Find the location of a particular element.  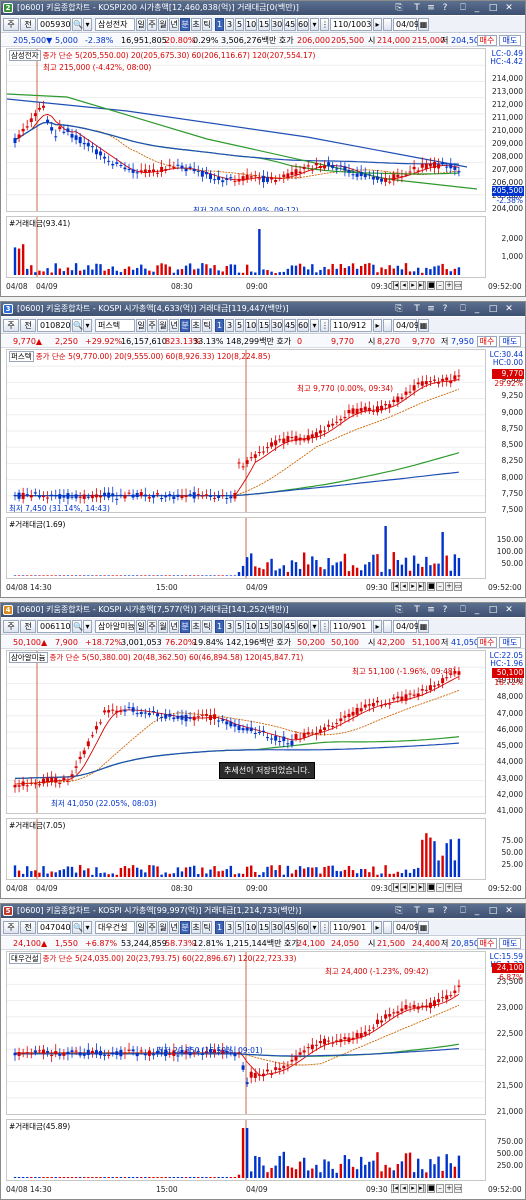

volume-chart-area: #거래대금(45.89) is located at coordinates (246, 1150).